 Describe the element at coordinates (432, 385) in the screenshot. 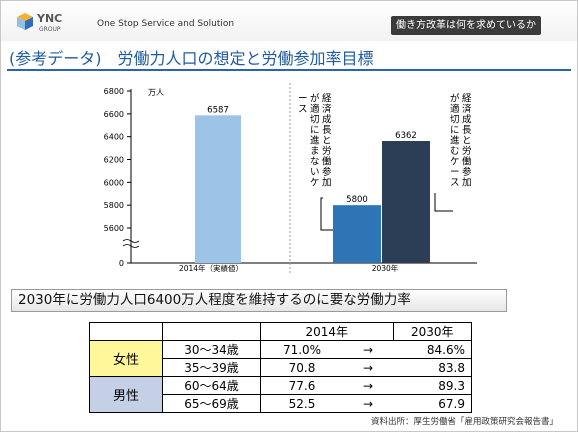

I see `table-cell: 89.3` at that location.